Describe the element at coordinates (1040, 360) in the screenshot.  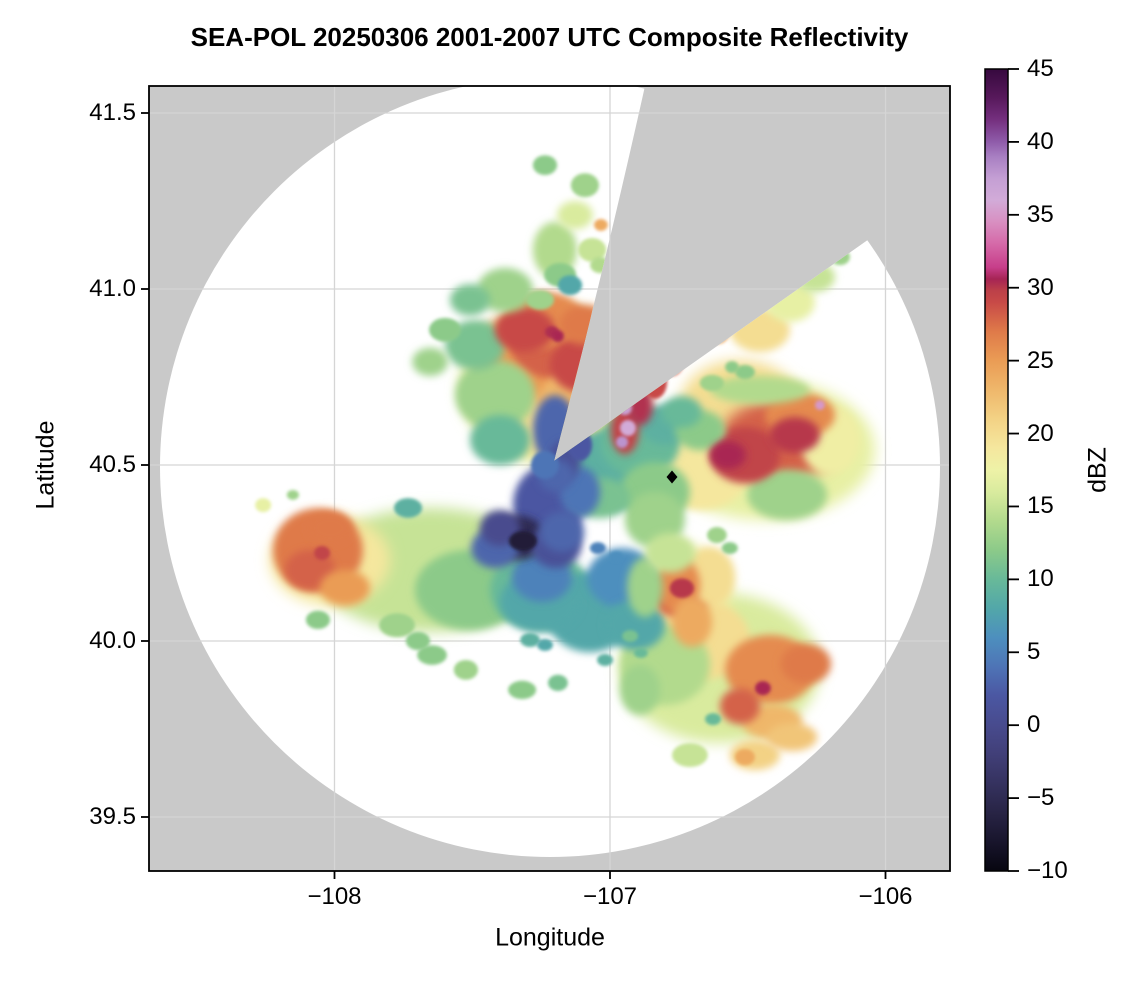
I see `colorbar-tick-label: 25` at that location.